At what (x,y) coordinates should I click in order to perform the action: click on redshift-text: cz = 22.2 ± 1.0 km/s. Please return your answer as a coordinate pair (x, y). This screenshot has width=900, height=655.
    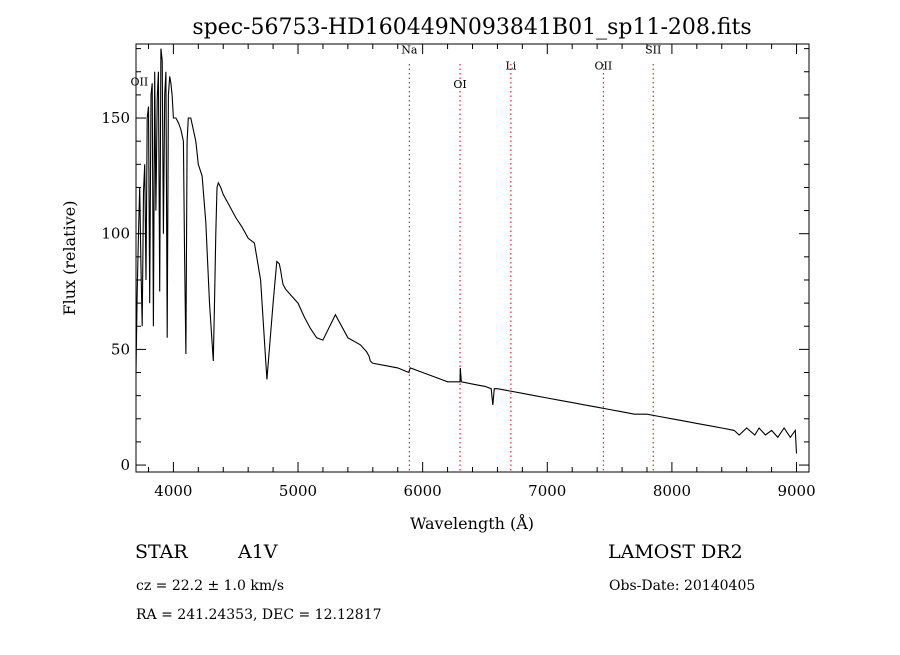
    Looking at the image, I should click on (210, 586).